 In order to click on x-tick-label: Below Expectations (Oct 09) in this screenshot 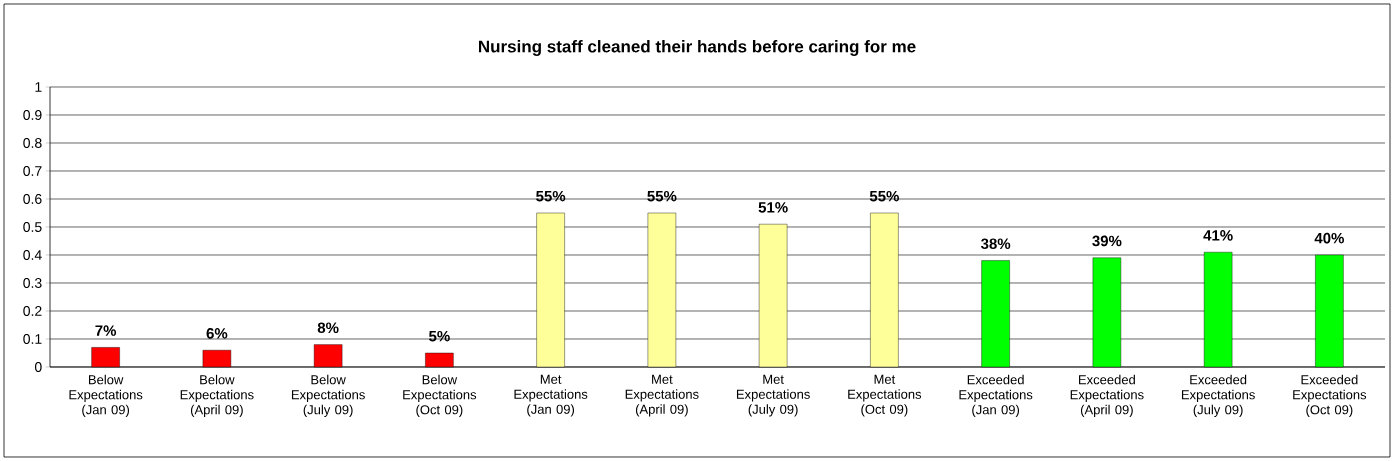, I will do `click(440, 395)`.